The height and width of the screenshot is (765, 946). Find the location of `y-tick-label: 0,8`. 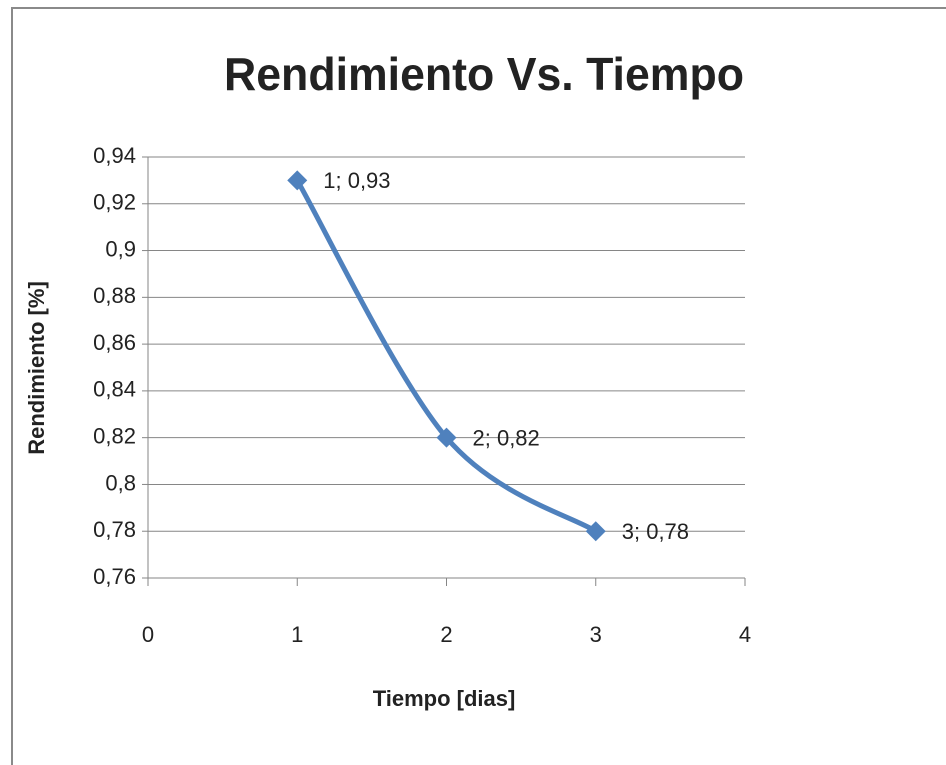

y-tick-label: 0,8 is located at coordinates (120, 482).